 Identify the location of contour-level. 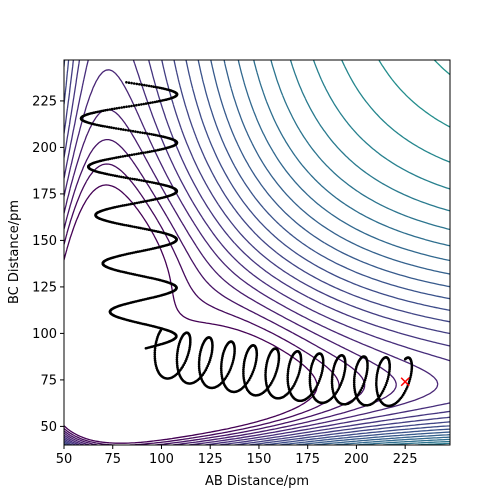
(441, 68).